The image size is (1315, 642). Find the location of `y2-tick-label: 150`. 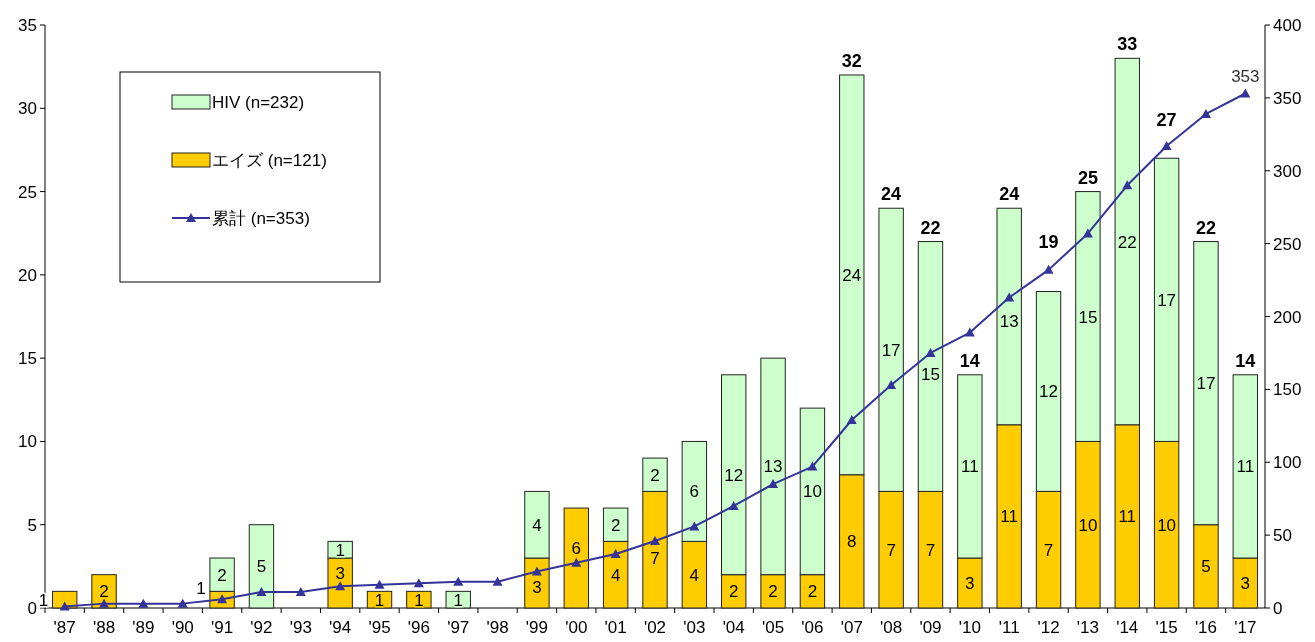

y2-tick-label: 150 is located at coordinates (1287, 390).